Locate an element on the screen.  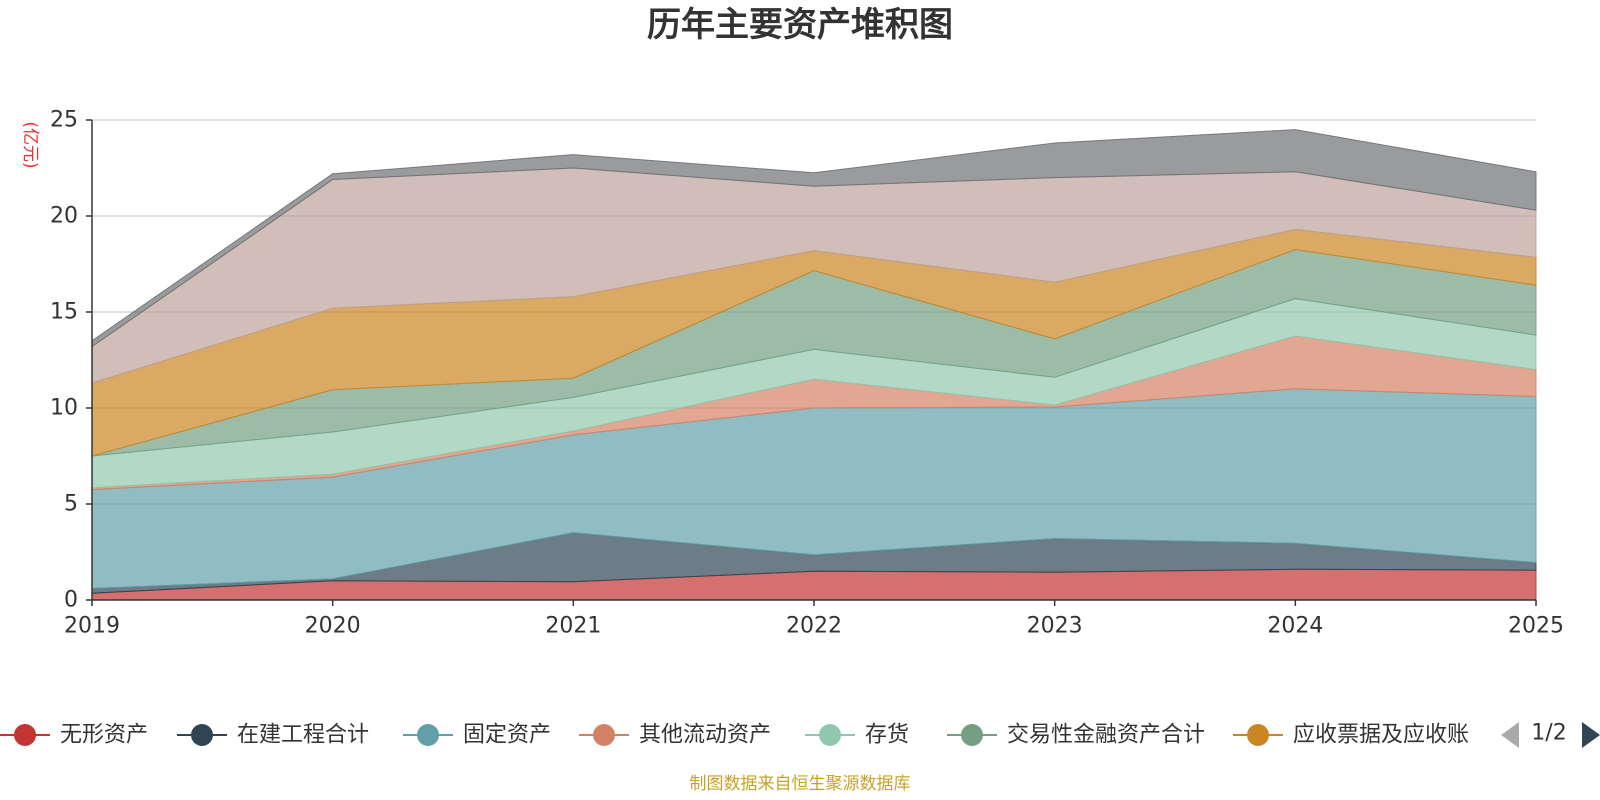
legend-label: 其他流动资产 is located at coordinates (705, 735).